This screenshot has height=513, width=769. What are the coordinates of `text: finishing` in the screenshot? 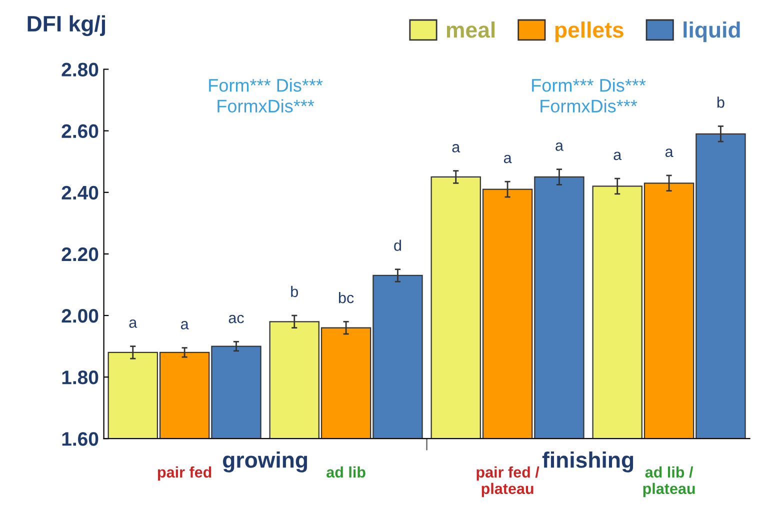 It's located at (588, 462).